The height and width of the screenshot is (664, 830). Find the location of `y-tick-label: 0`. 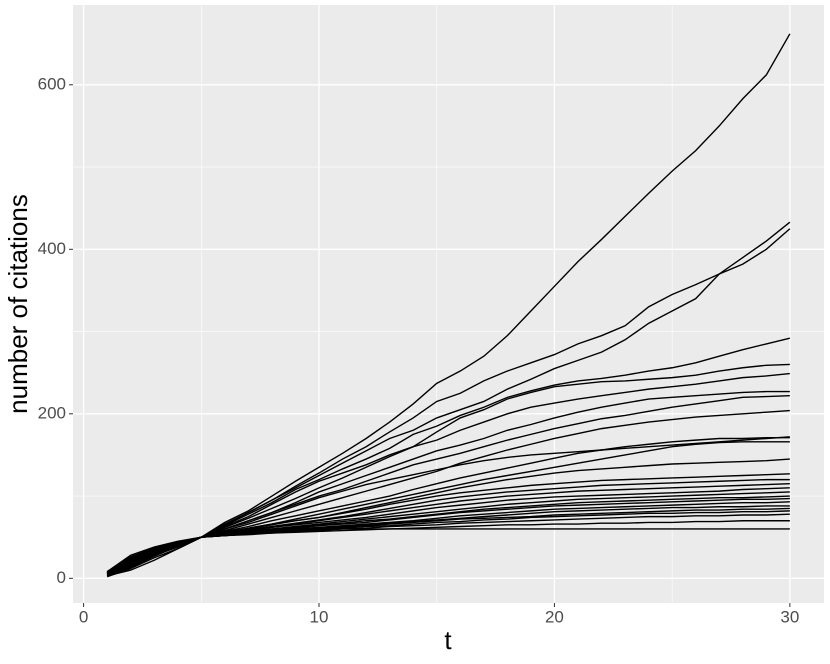

y-tick-label: 0 is located at coordinates (61, 577).